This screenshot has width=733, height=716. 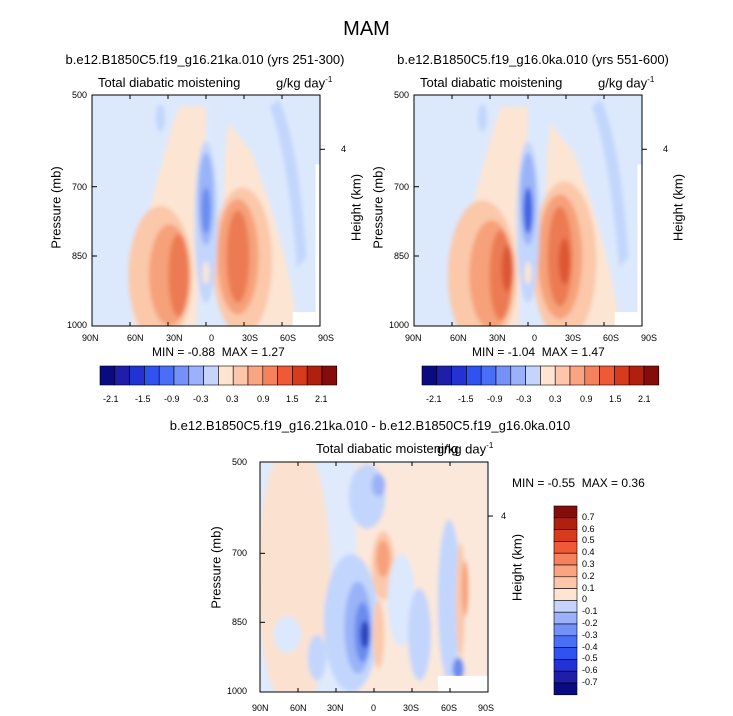 I want to click on colorbar-label: 0.3, so click(x=555, y=399).